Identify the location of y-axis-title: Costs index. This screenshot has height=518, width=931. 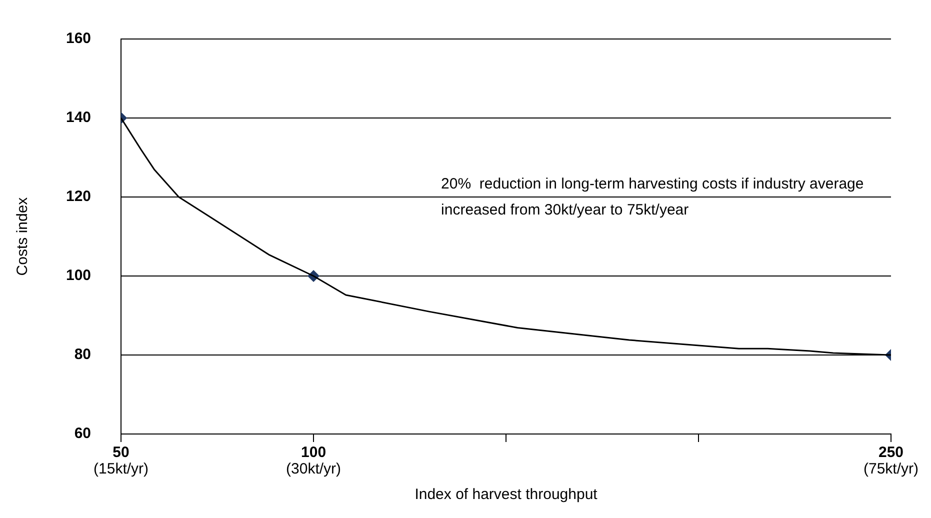
(23, 236).